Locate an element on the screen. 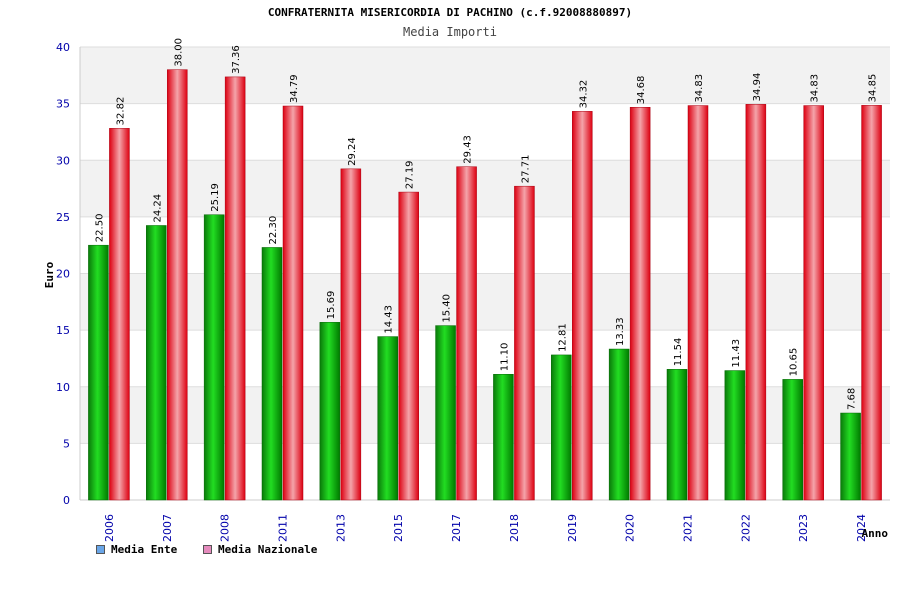 The height and width of the screenshot is (600, 900). bar-value-label: 34.85 is located at coordinates (873, 88).